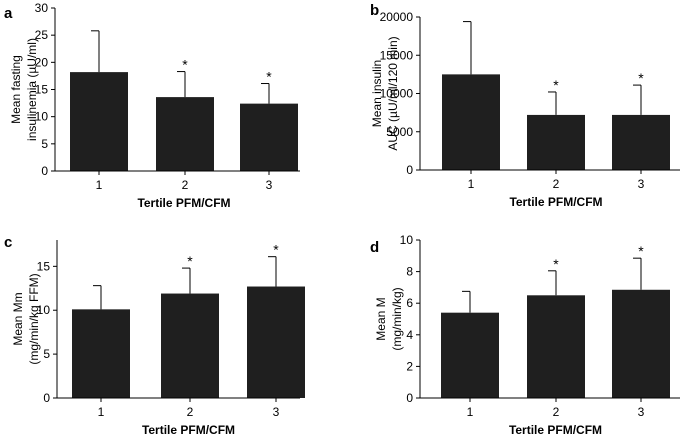 The image size is (685, 437). I want to click on panel-d-ylabel-line-2: (mg/min/kg), so click(397, 318).